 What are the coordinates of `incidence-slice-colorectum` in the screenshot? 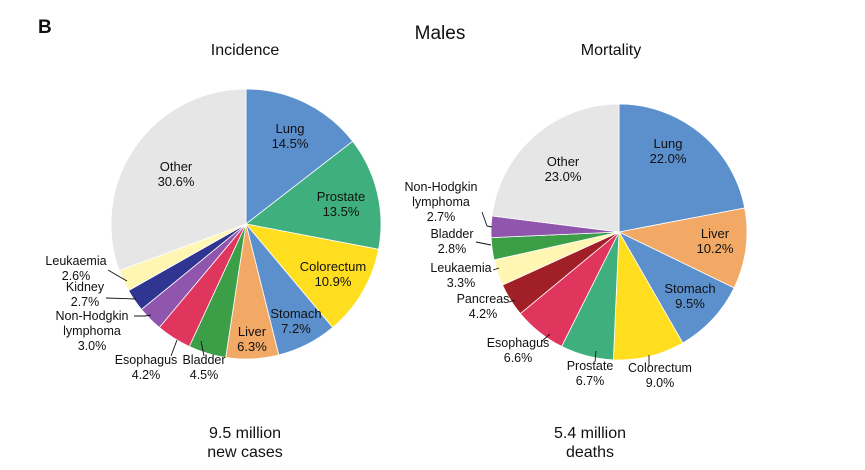 It's located at (312, 276).